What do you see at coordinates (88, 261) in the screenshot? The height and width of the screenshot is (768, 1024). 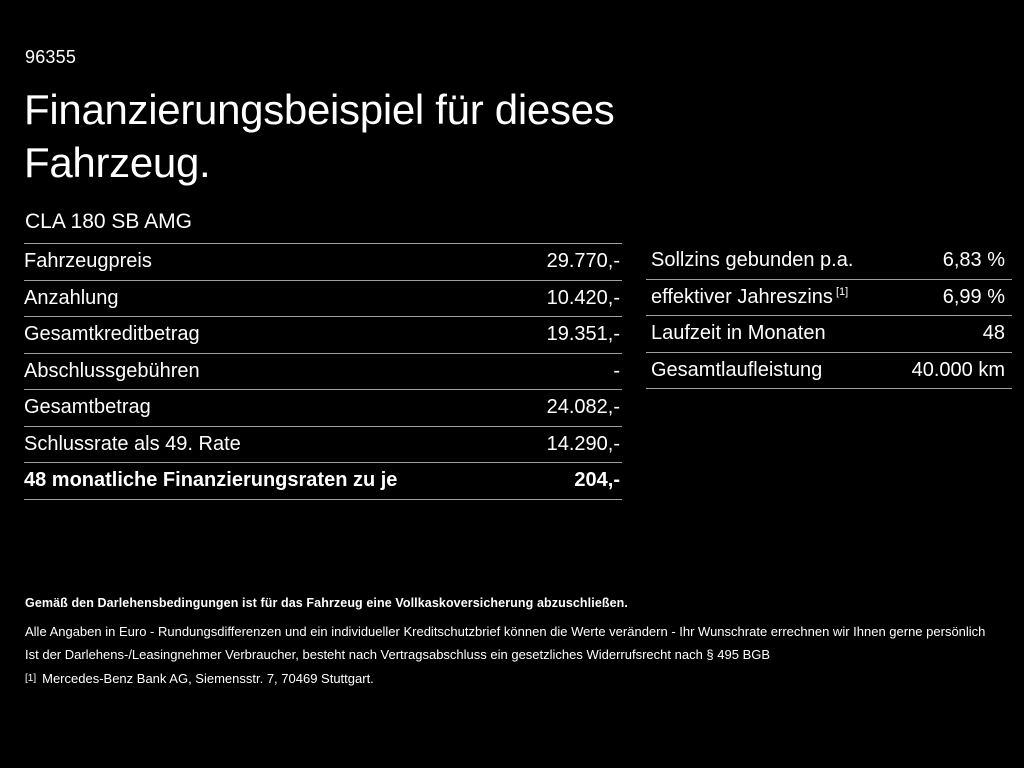 I see `row-label: Fahrzeugpreis` at bounding box center [88, 261].